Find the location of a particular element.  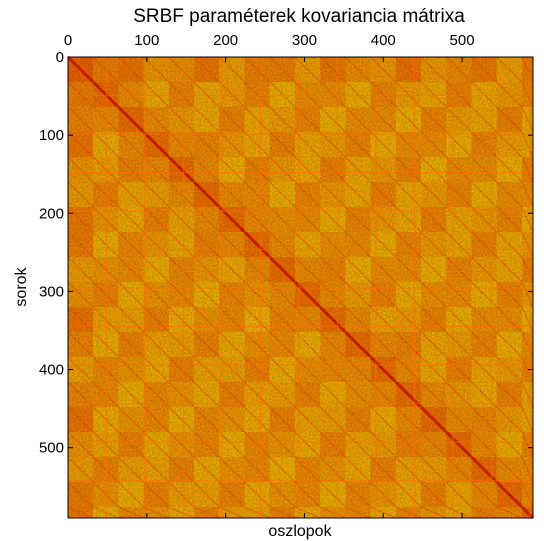

y-tick-label: 200 is located at coordinates (51, 213).